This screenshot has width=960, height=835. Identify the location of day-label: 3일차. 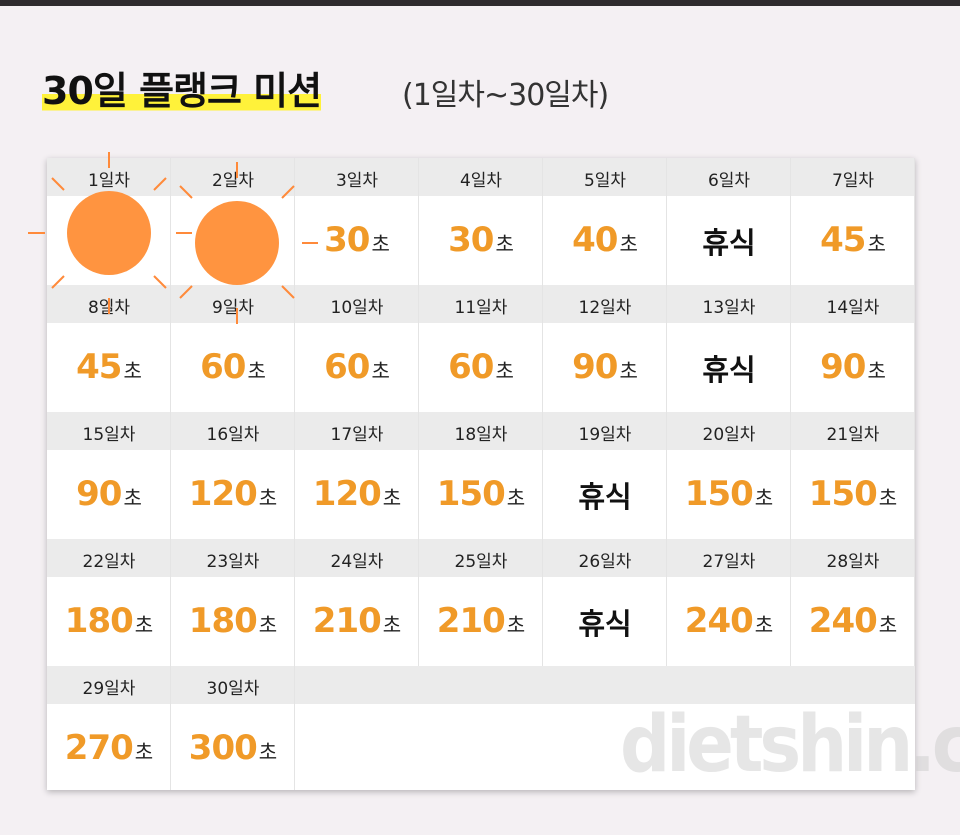
(357, 181).